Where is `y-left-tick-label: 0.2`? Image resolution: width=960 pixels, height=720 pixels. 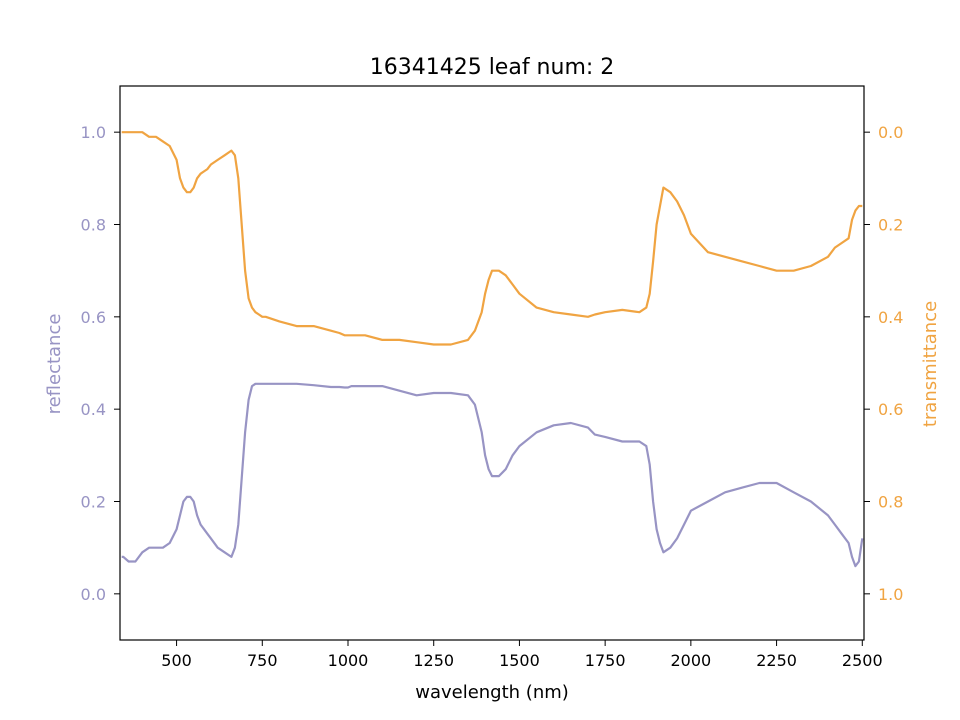
y-left-tick-label: 0.2 is located at coordinates (93, 502).